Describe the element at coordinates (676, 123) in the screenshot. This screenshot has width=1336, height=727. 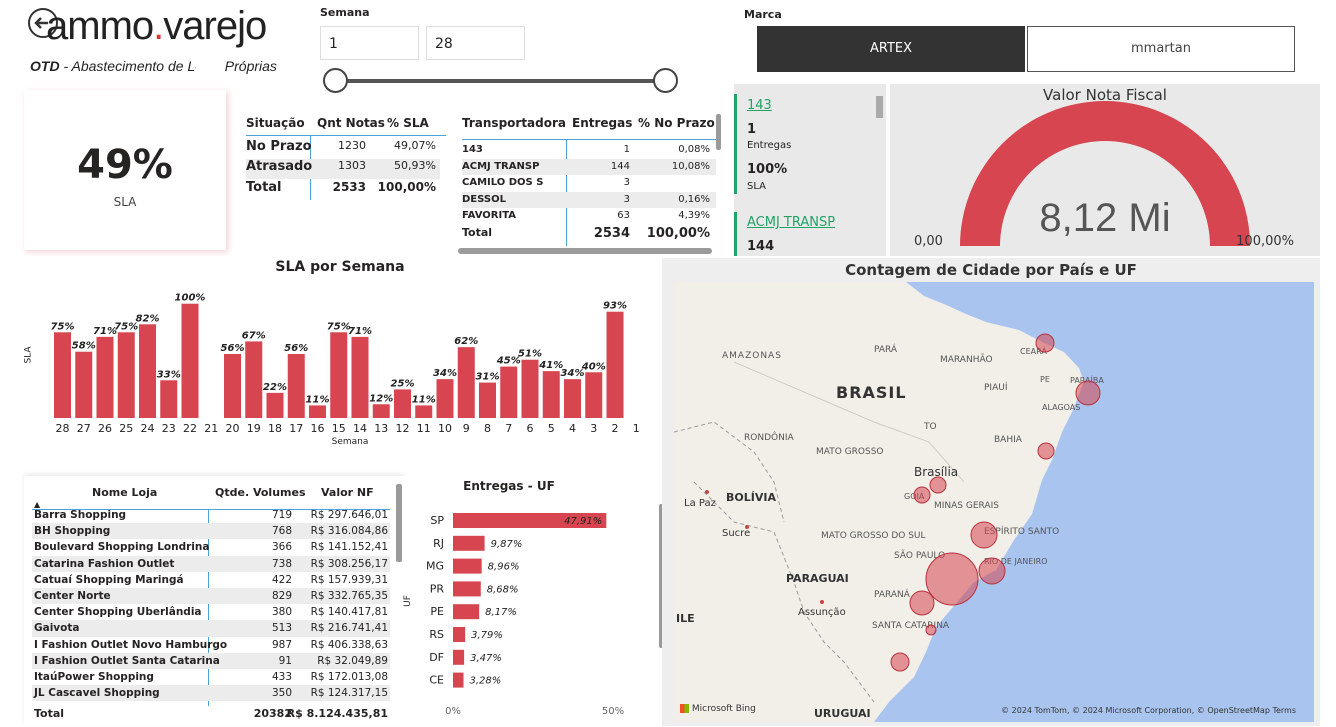
I see `col-pct-no-prazo: % No Prazo` at that location.